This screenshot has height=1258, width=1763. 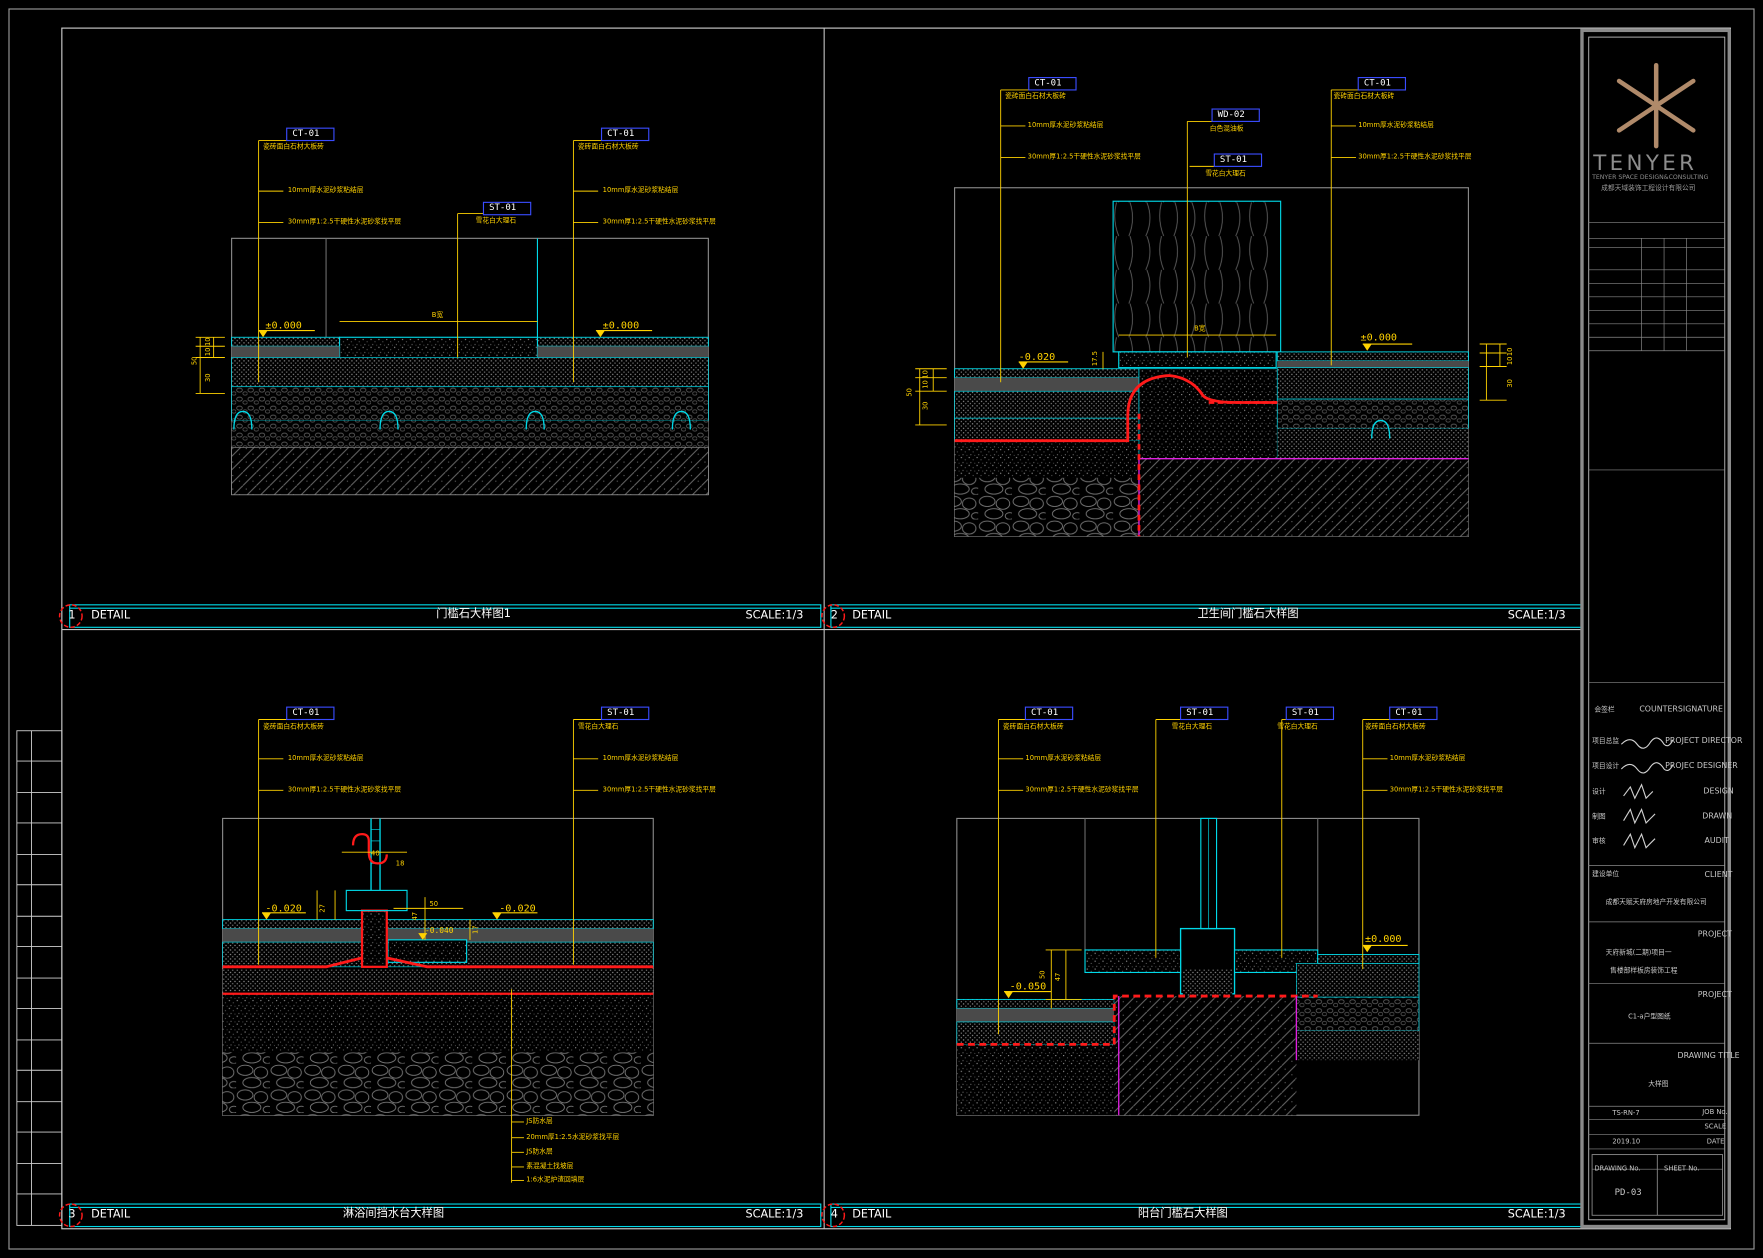 What do you see at coordinates (1297, 726) in the screenshot?
I see `d4-tag-3-note: 雪花白大理石` at bounding box center [1297, 726].